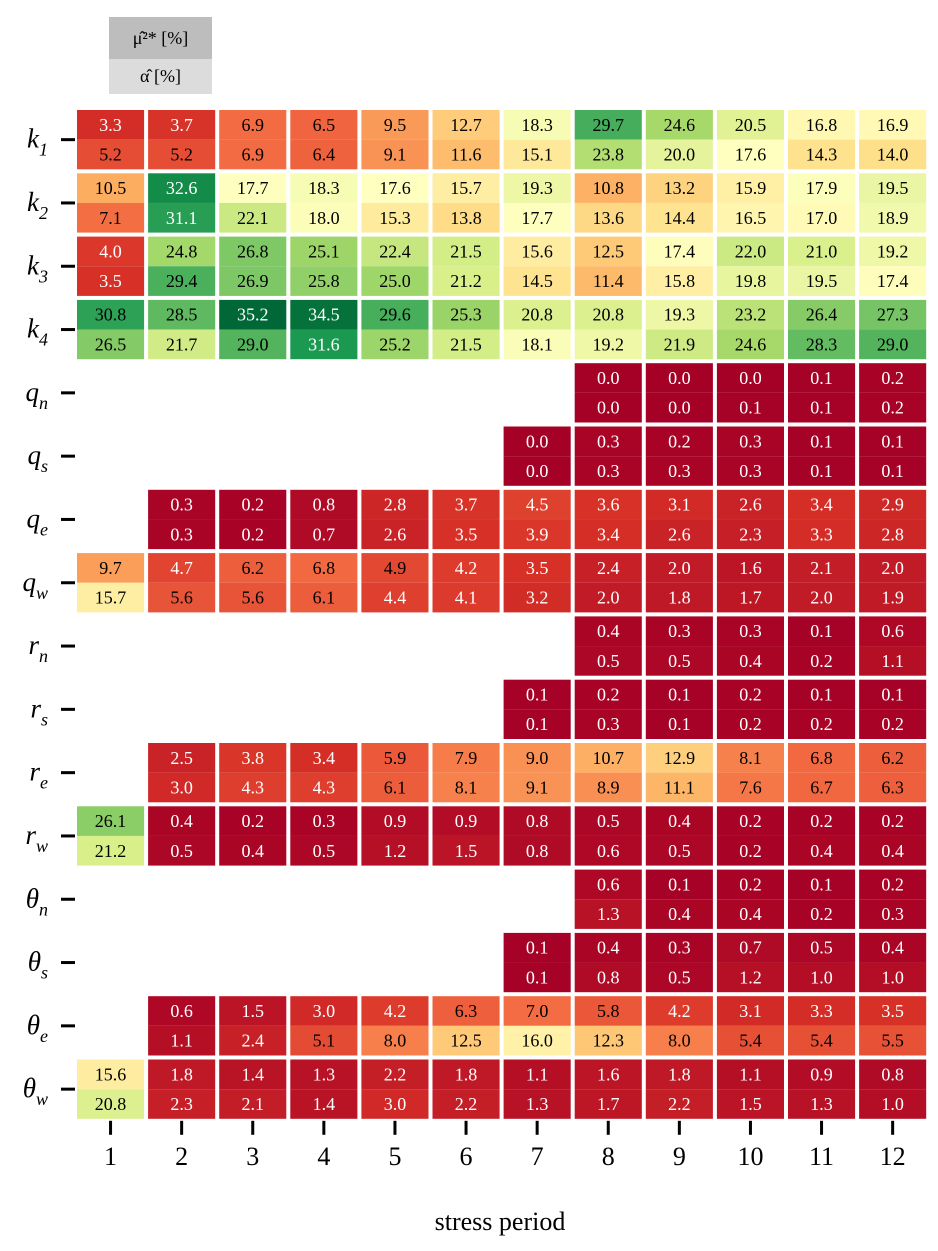 The height and width of the screenshot is (1251, 938). Describe the element at coordinates (892, 851) in the screenshot. I see `cell-label-alpha-11-11: 0.4` at that location.